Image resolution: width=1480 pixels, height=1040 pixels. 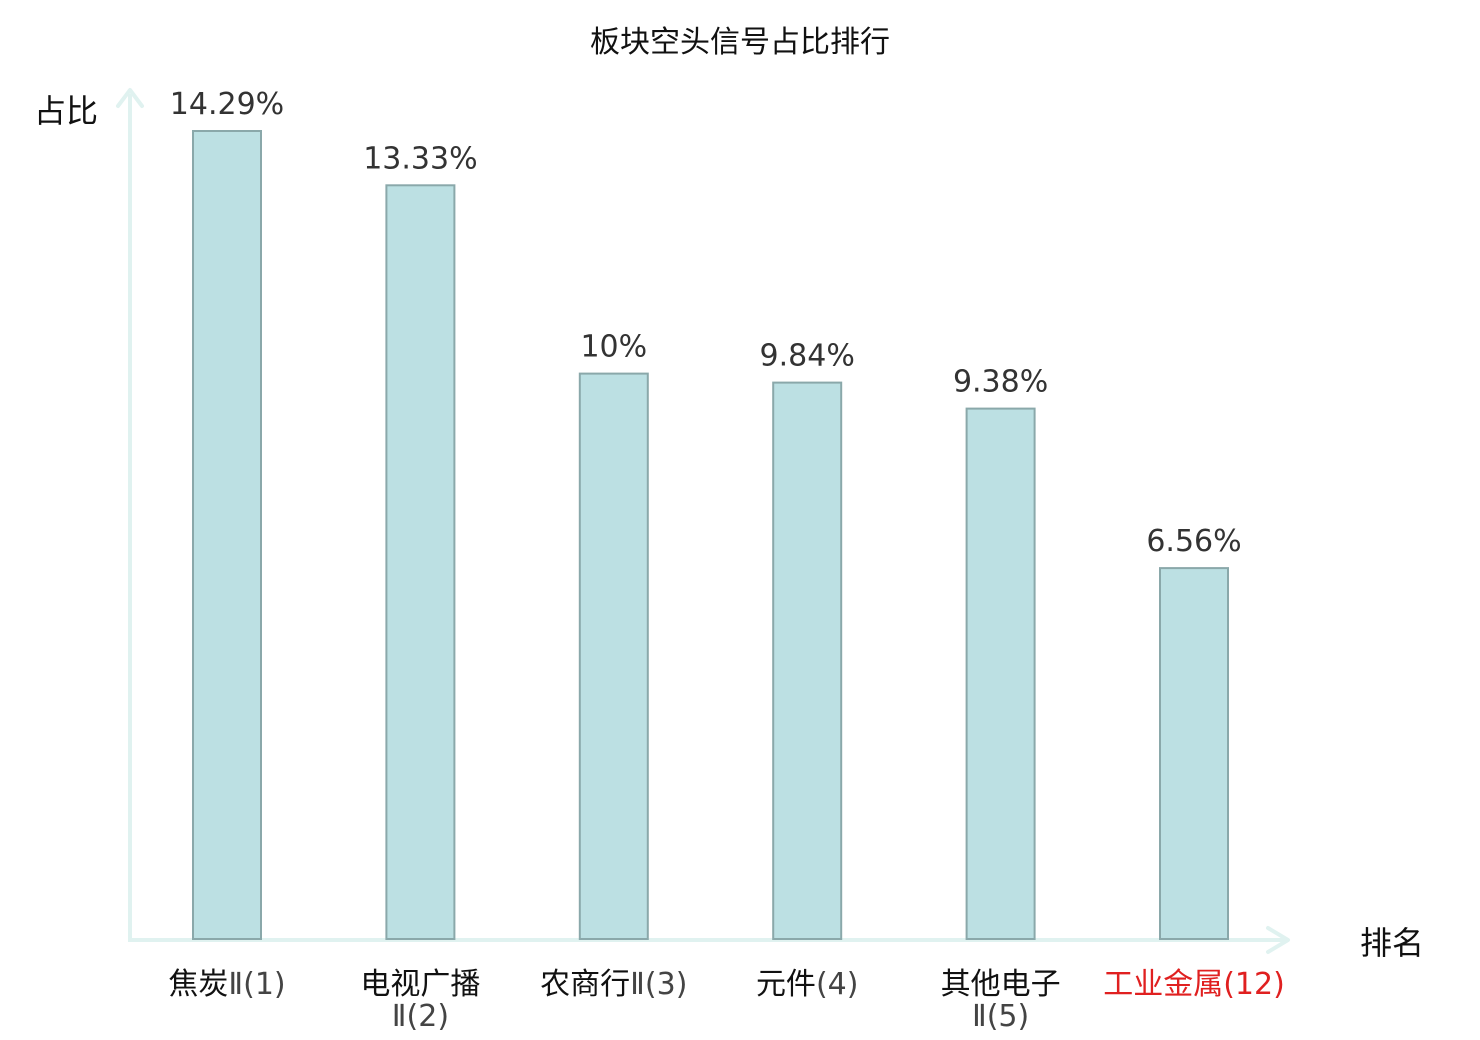 What do you see at coordinates (807, 356) in the screenshot?
I see `data-label: 9.84%` at bounding box center [807, 356].